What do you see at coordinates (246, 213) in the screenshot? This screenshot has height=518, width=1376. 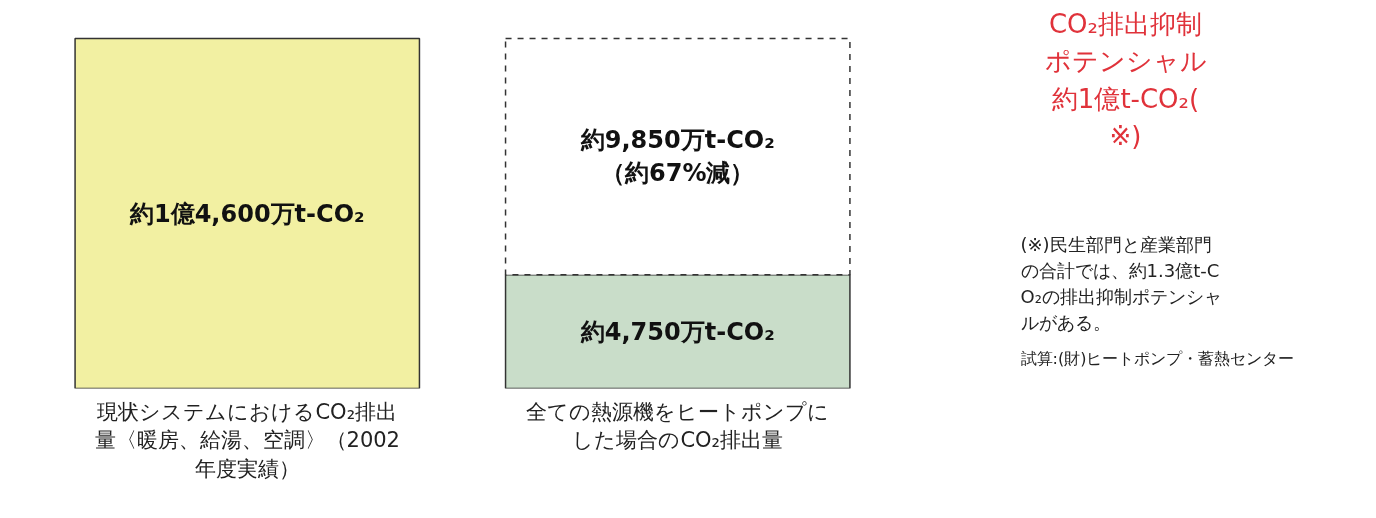 I see `data-label: 約1億4,600万t-CO₂` at bounding box center [246, 213].